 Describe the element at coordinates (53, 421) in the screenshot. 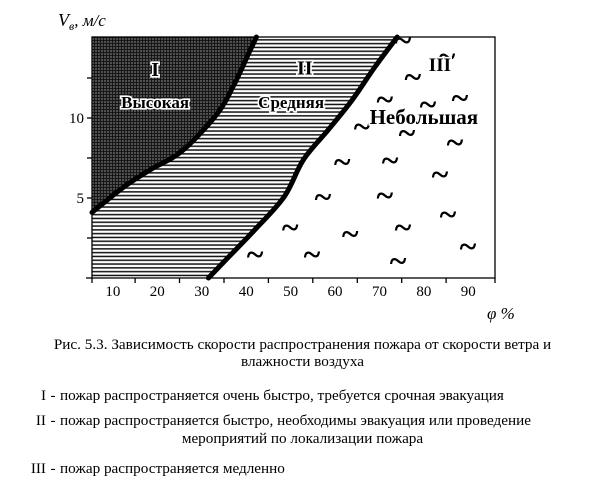

I see `legend-dash-2: -` at that location.